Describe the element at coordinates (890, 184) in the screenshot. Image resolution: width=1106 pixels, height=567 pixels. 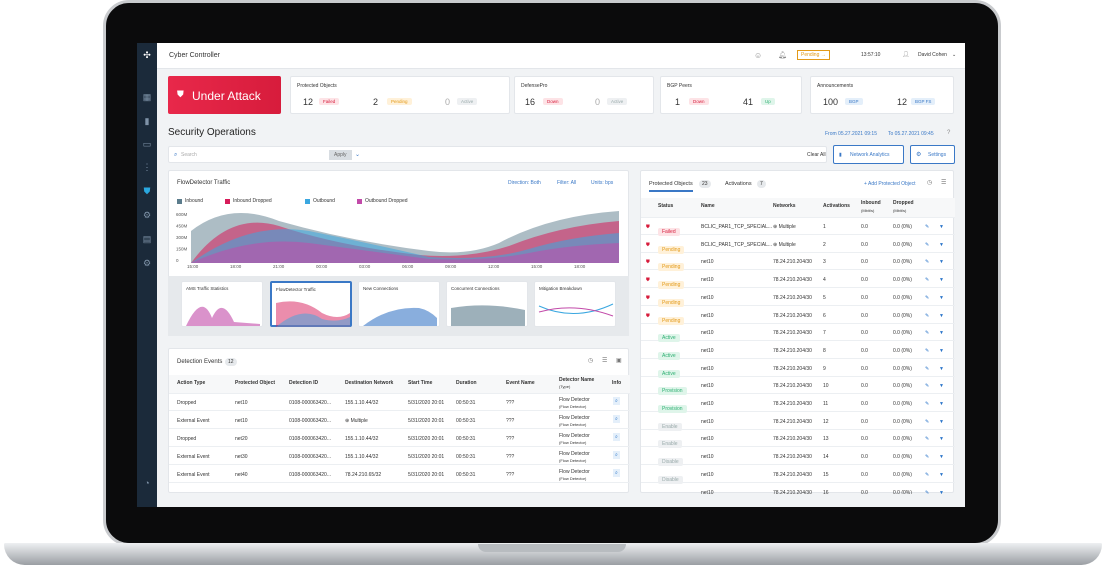
I see `add-protected-object-button: + Add Protected Object` at that location.